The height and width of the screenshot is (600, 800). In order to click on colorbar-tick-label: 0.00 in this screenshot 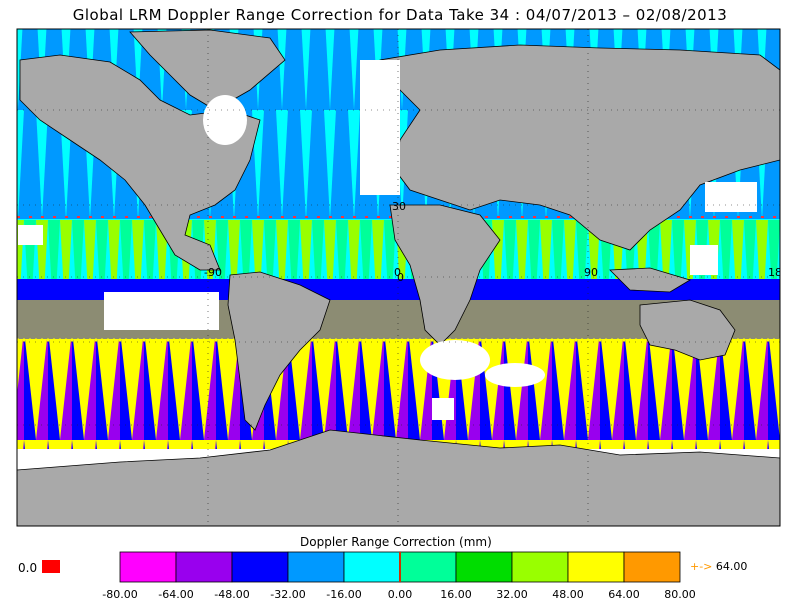, I will do `click(400, 594)`.